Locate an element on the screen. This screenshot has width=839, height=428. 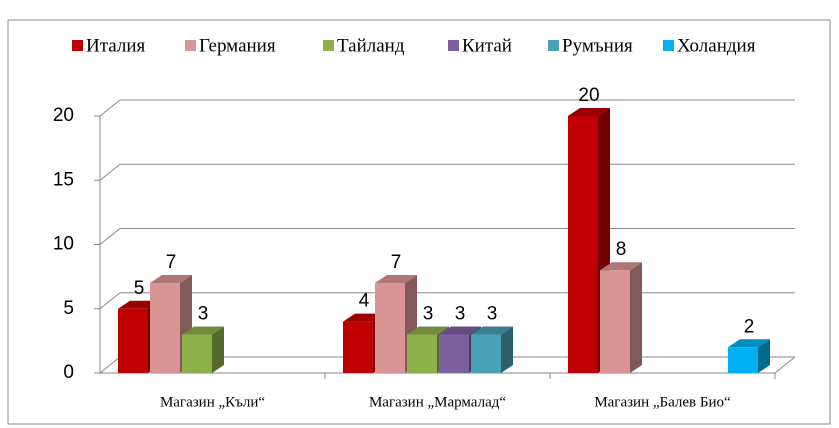
legend-label: Германия is located at coordinates (237, 45).